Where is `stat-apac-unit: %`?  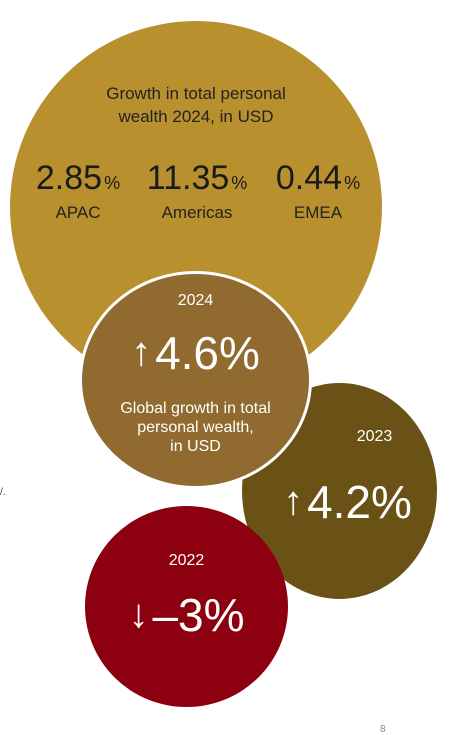 stat-apac-unit: % is located at coordinates (112, 183).